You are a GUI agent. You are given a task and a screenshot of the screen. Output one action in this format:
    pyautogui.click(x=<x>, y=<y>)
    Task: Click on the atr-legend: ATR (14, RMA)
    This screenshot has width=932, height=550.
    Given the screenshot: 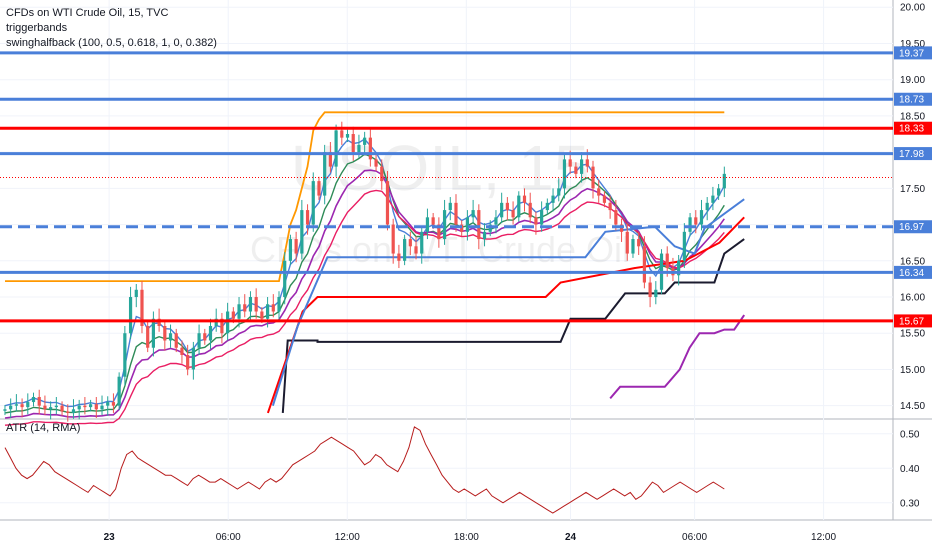 What is the action you would take?
    pyautogui.click(x=43, y=428)
    